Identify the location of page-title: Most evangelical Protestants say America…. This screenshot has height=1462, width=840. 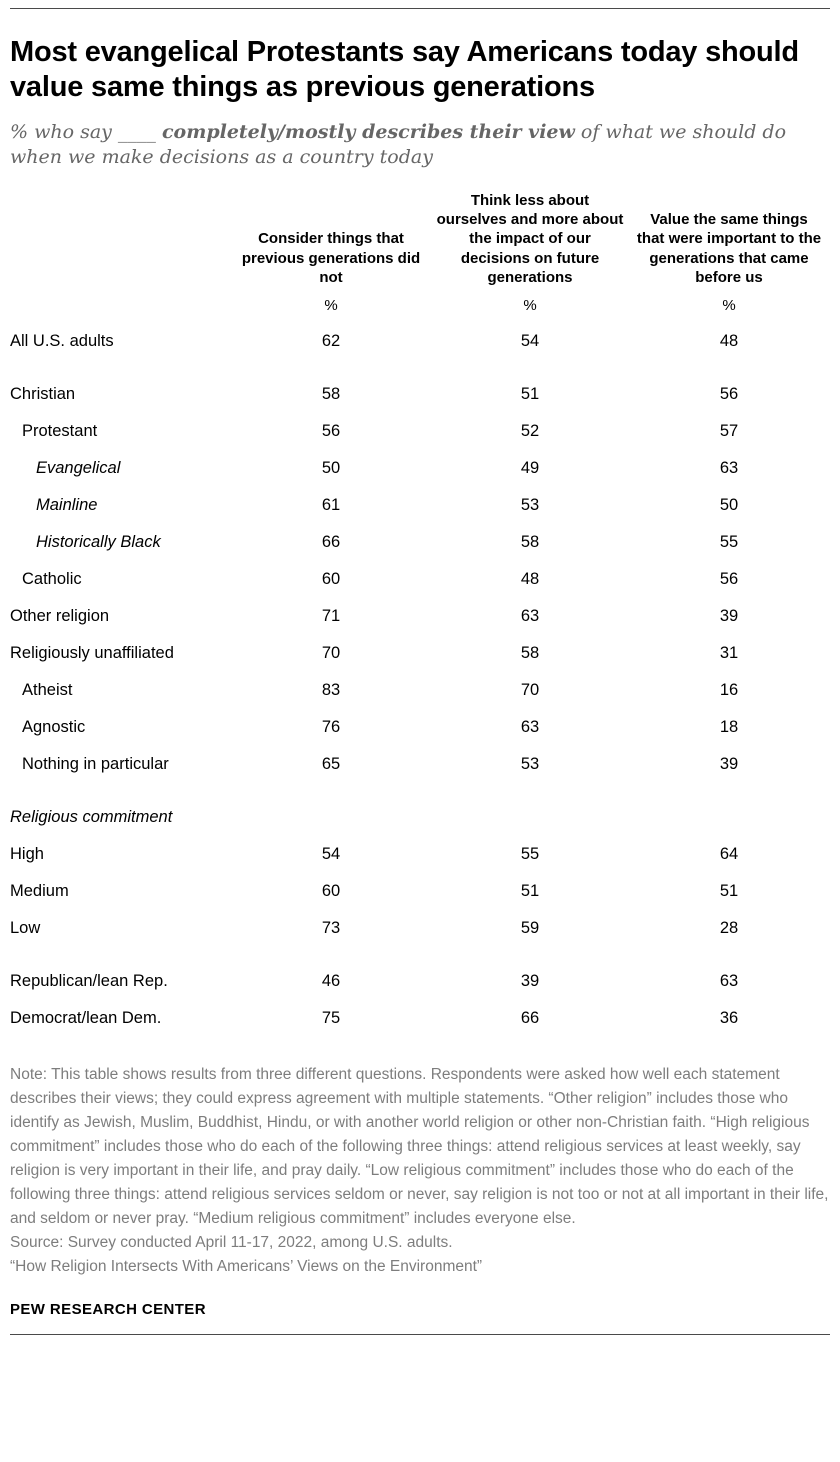
(404, 70).